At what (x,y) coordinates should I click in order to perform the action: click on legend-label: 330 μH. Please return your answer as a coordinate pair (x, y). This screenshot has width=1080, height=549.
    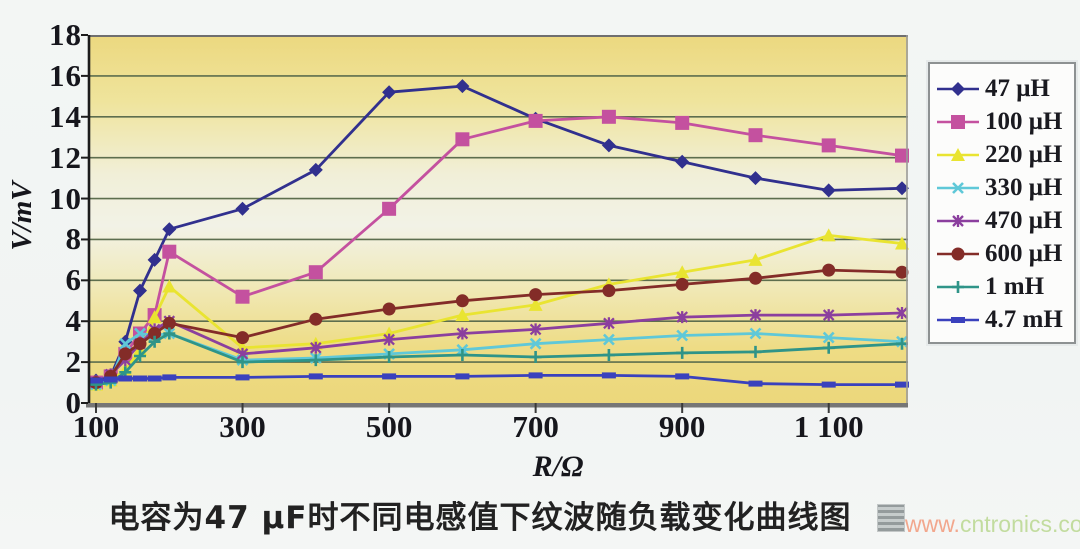
    Looking at the image, I should click on (1024, 187).